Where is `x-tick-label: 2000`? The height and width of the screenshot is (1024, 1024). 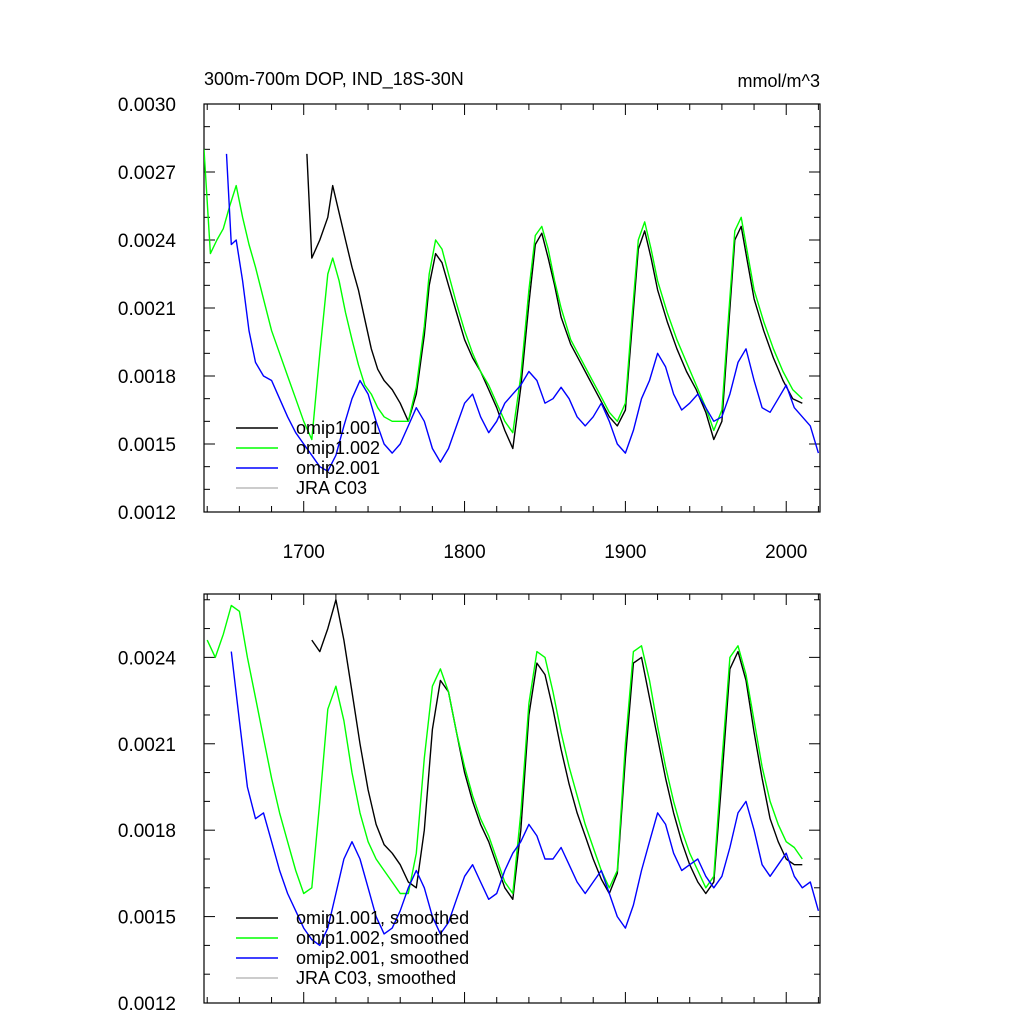
x-tick-label: 2000 is located at coordinates (786, 552).